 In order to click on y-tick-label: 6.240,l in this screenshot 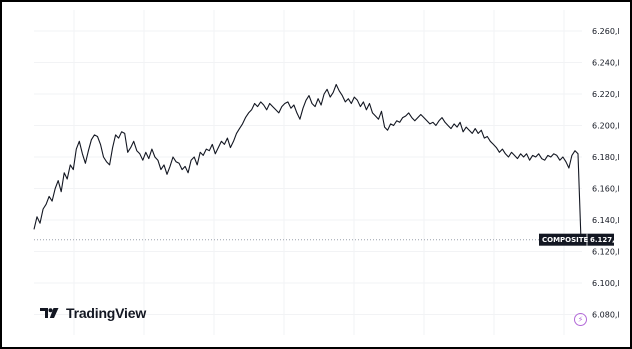, I will do `click(606, 63)`.